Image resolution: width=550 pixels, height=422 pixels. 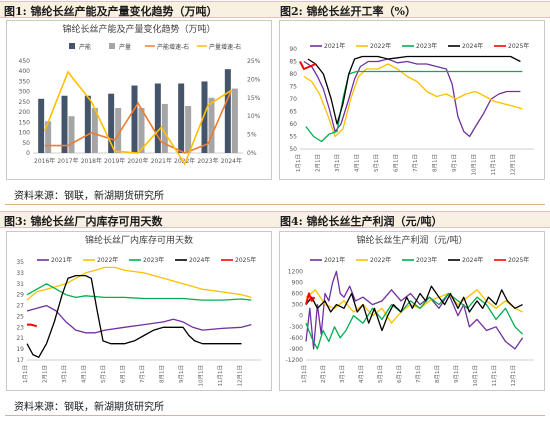 What do you see at coordinates (293, 124) in the screenshot?
I see `fig2-ytick-2: 60` at bounding box center [293, 124].